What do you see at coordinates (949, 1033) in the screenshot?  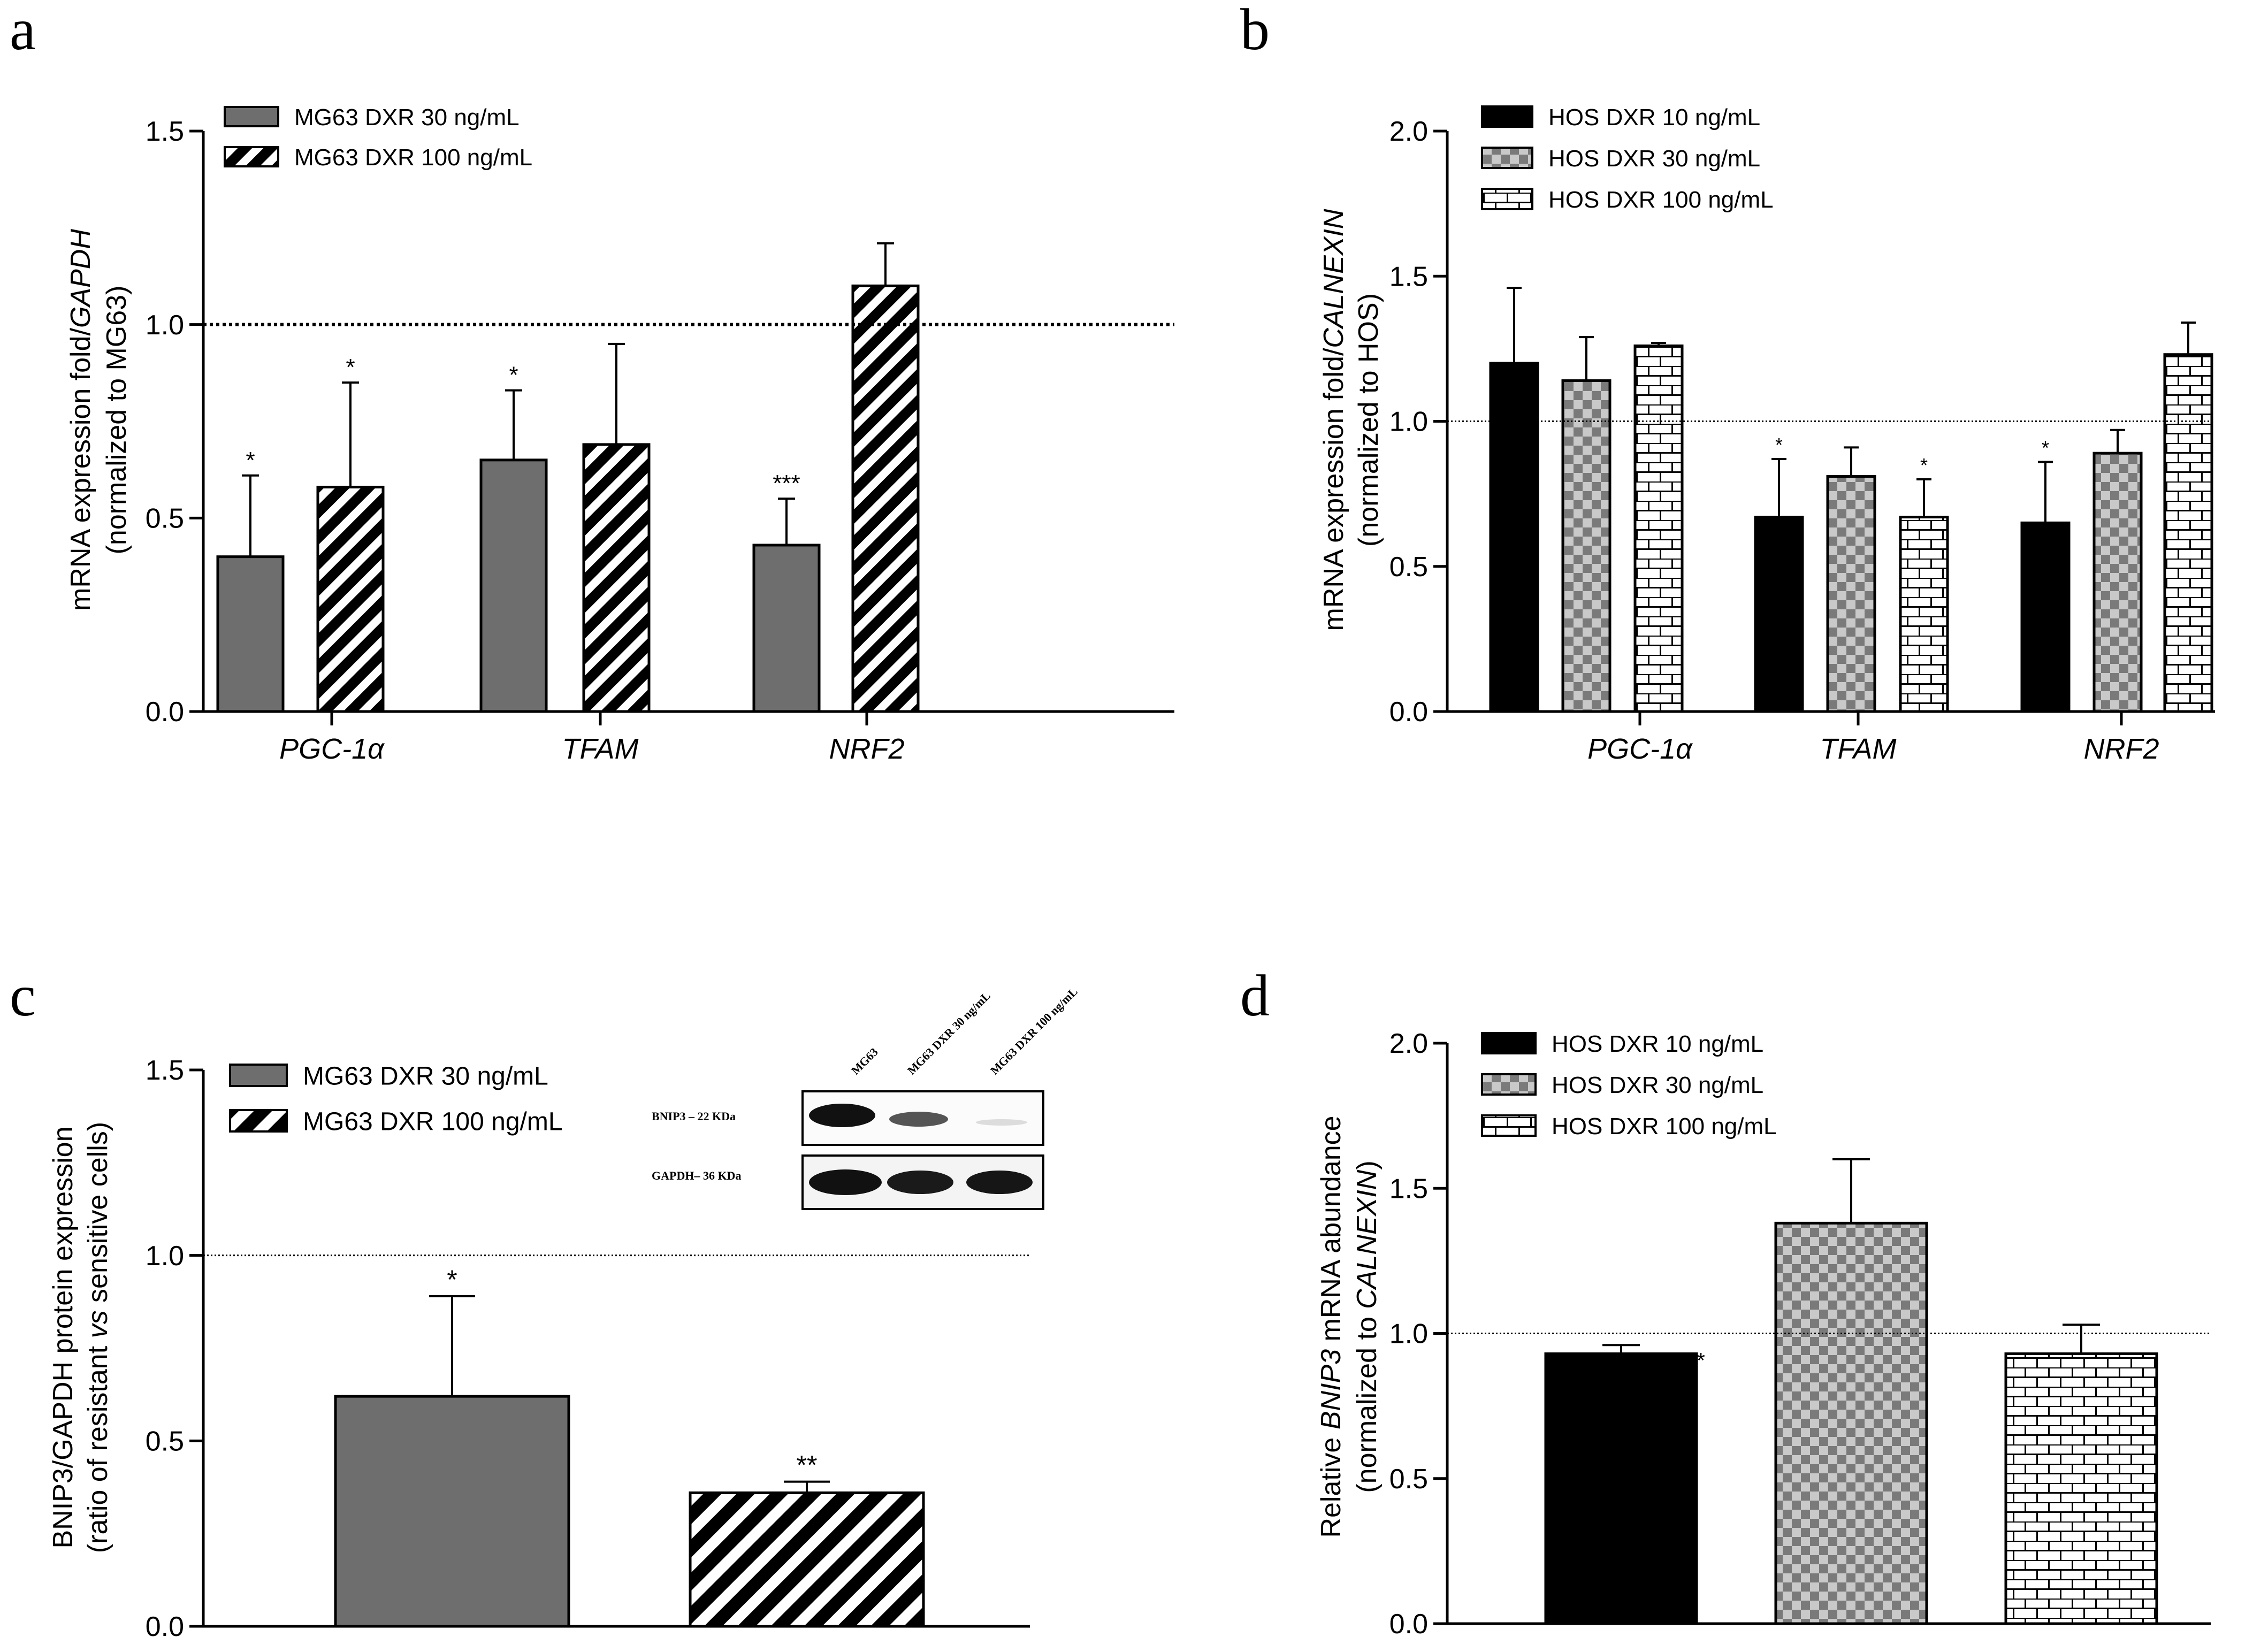 I see `blot-lane-label: MG63 DXR 30 ng/mL` at bounding box center [949, 1033].